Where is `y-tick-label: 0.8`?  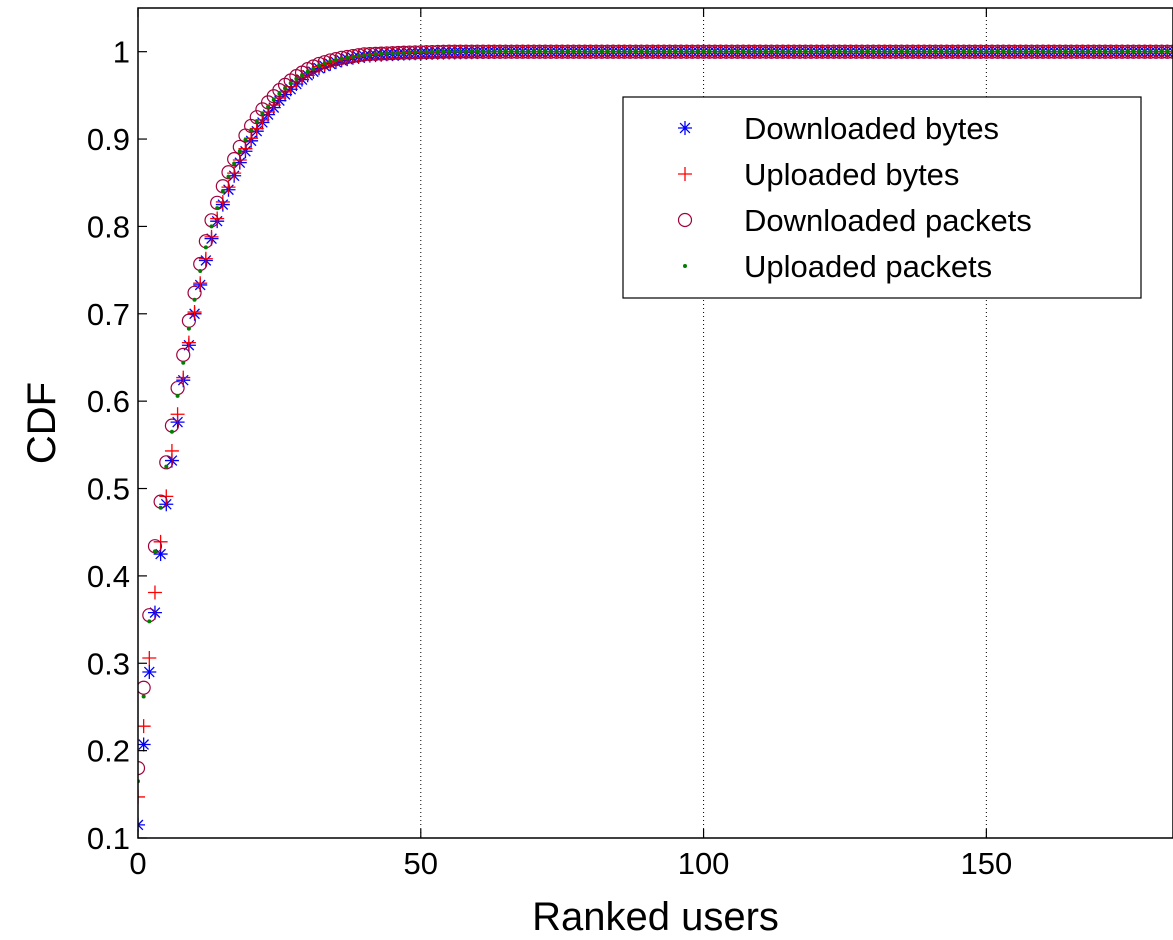 y-tick-label: 0.8 is located at coordinates (108, 226).